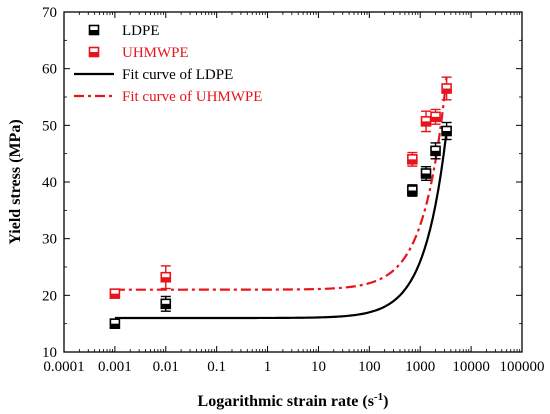 The image size is (550, 414). Describe the element at coordinates (471, 367) in the screenshot. I see `x-tick-label: 10000` at that location.